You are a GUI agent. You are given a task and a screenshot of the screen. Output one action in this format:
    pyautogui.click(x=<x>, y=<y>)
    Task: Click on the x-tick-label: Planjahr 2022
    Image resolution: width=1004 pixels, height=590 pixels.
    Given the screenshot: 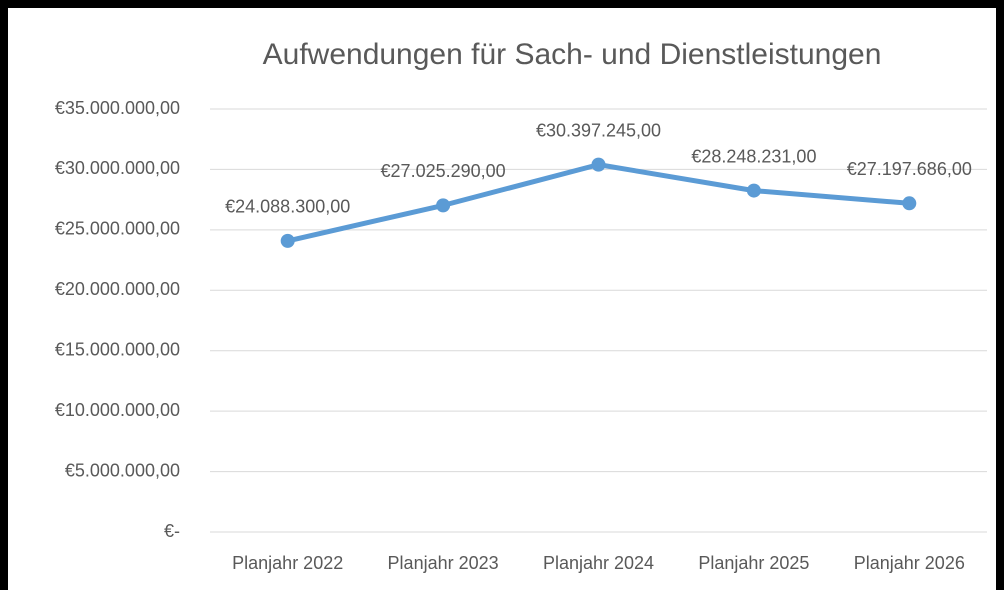 What is the action you would take?
    pyautogui.click(x=287, y=563)
    